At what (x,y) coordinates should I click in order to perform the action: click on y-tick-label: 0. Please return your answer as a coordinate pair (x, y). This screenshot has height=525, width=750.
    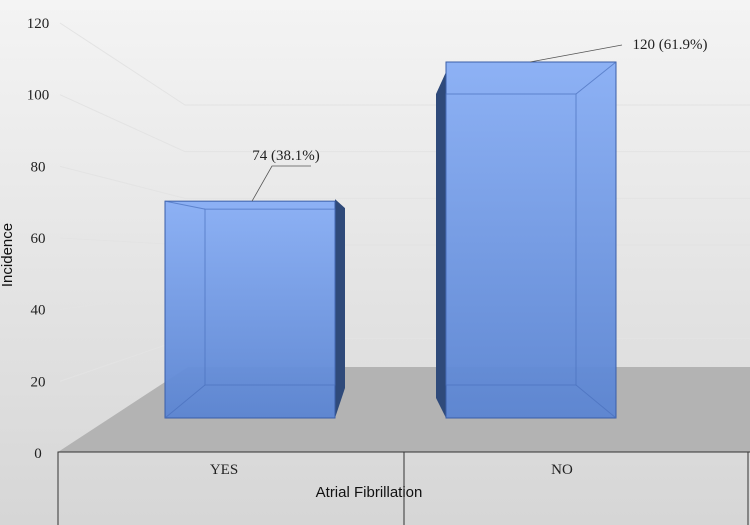
    Looking at the image, I should click on (38, 454).